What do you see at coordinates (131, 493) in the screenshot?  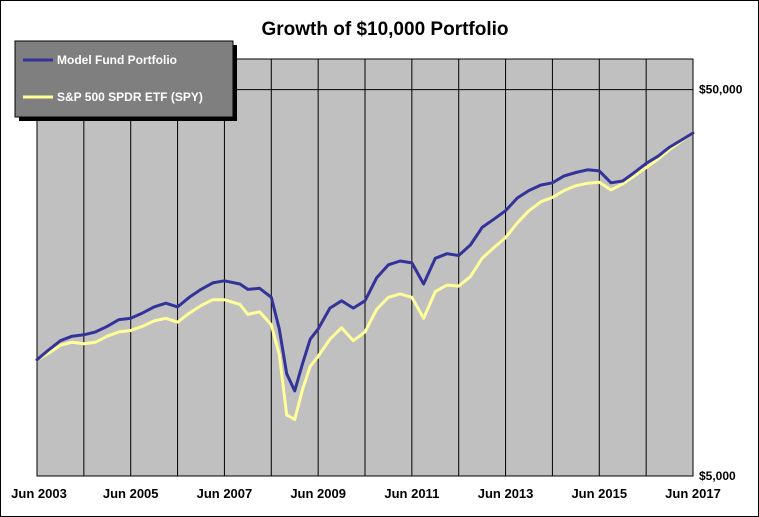 I see `x-tick-label: Jun 2005` at bounding box center [131, 493].